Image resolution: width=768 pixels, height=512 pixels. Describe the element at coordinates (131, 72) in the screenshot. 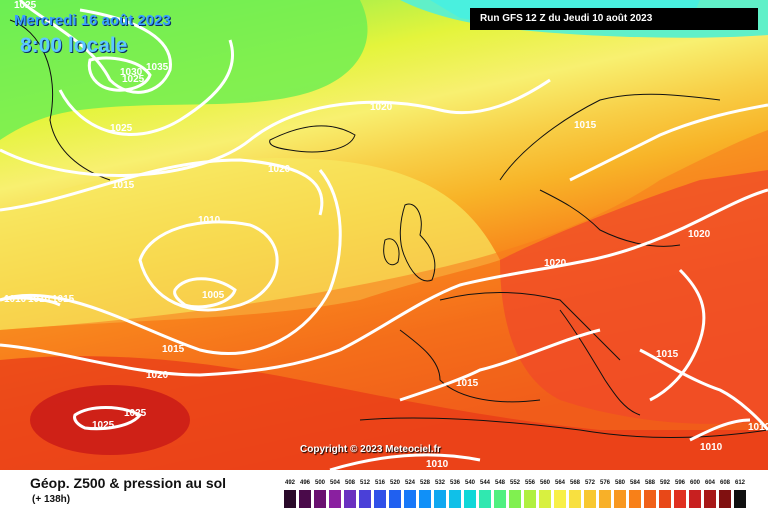

I see `isobar-label: 1030` at that location.